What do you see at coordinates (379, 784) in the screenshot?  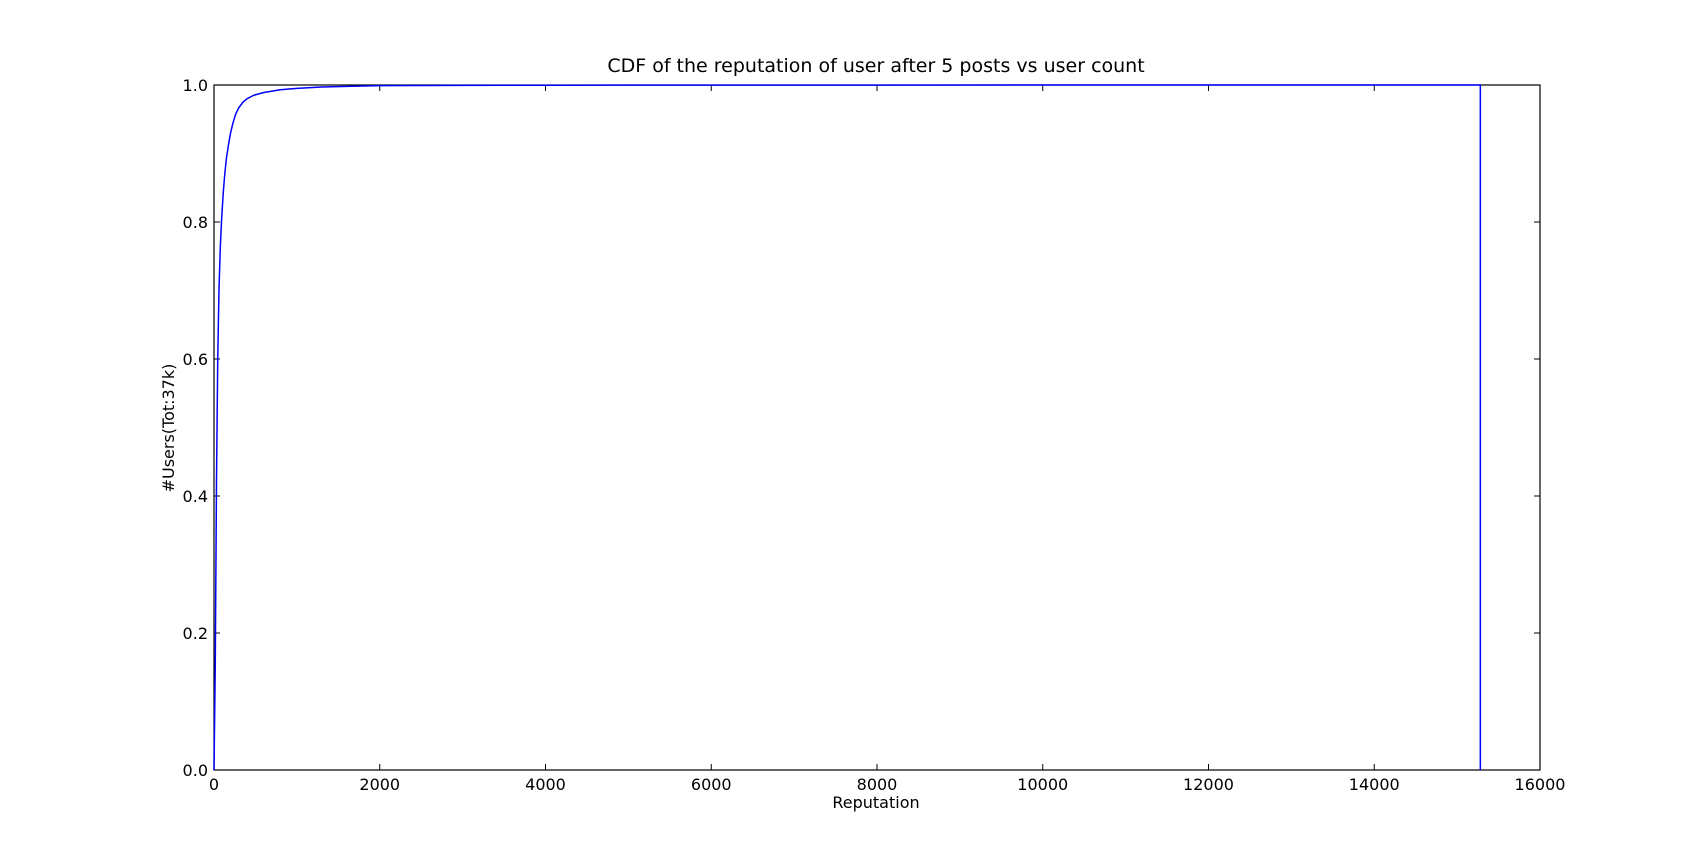 I see `x-tick-label: 2000` at bounding box center [379, 784].